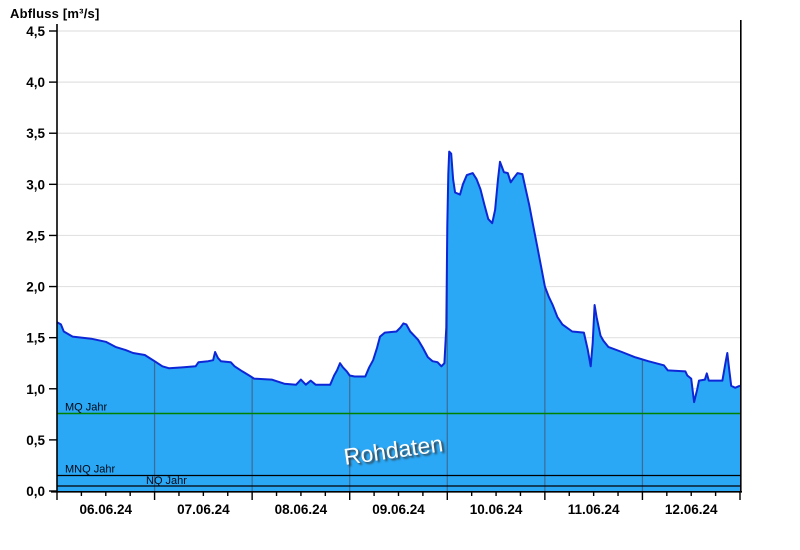 The image size is (800, 550). Describe the element at coordinates (35, 133) in the screenshot. I see `y-tick-label: 3,5` at that location.